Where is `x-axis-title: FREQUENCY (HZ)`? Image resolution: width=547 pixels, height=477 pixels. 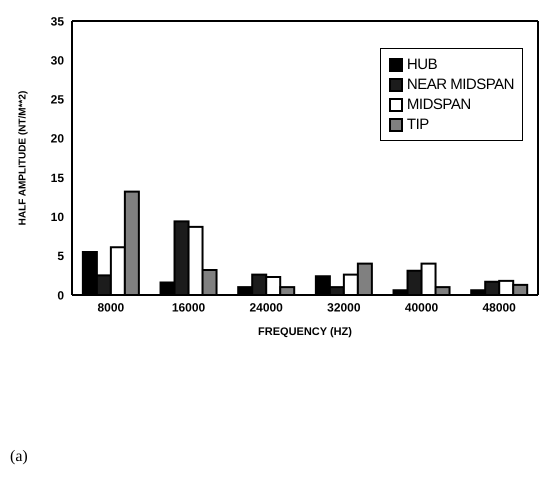
x-axis-title: FREQUENCY (HZ) is located at coordinates (305, 332).